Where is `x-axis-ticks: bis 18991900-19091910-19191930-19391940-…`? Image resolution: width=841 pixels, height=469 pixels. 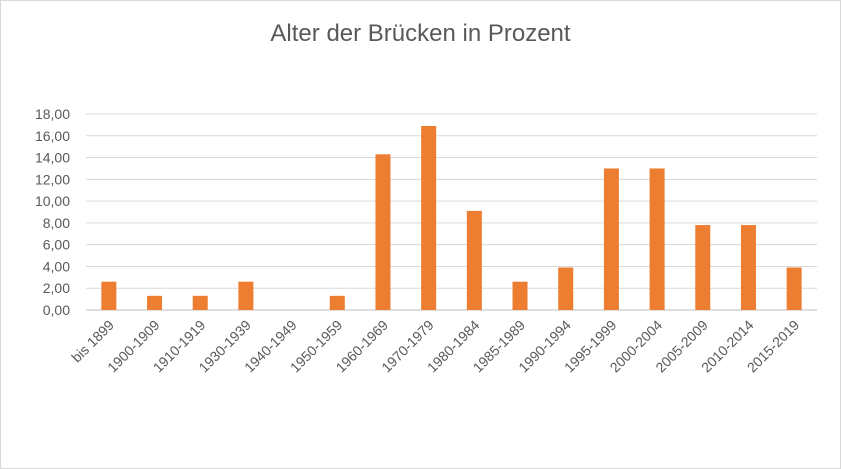
x-axis-ticks: bis 18991900-19091910-19191930-19391940-… is located at coordinates (435, 346).